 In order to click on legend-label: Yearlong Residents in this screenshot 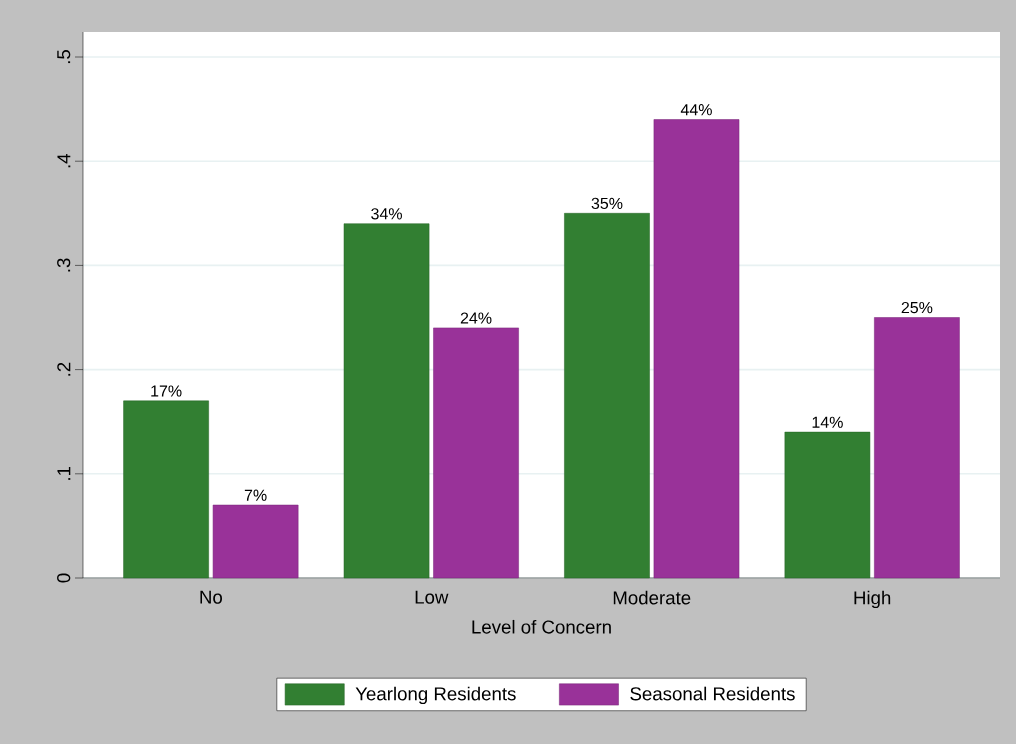, I will do `click(435, 695)`.